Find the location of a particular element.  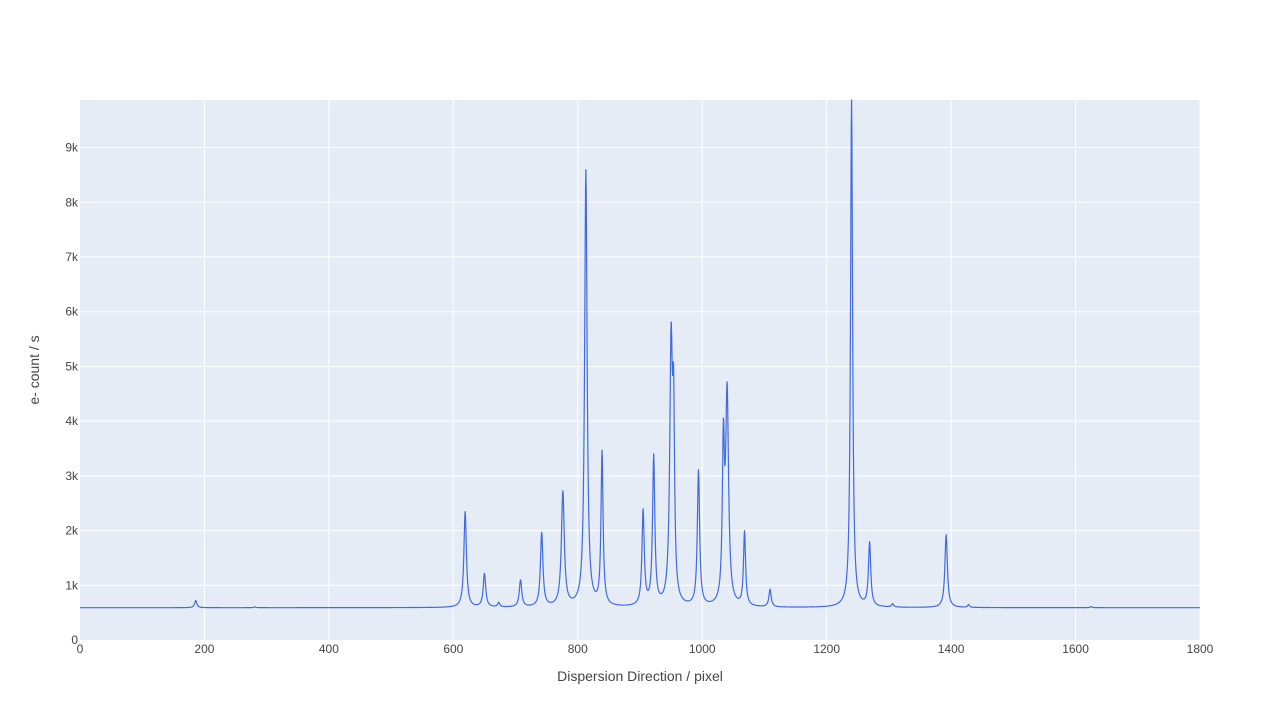

x-tick-label: 1000 is located at coordinates (702, 649).